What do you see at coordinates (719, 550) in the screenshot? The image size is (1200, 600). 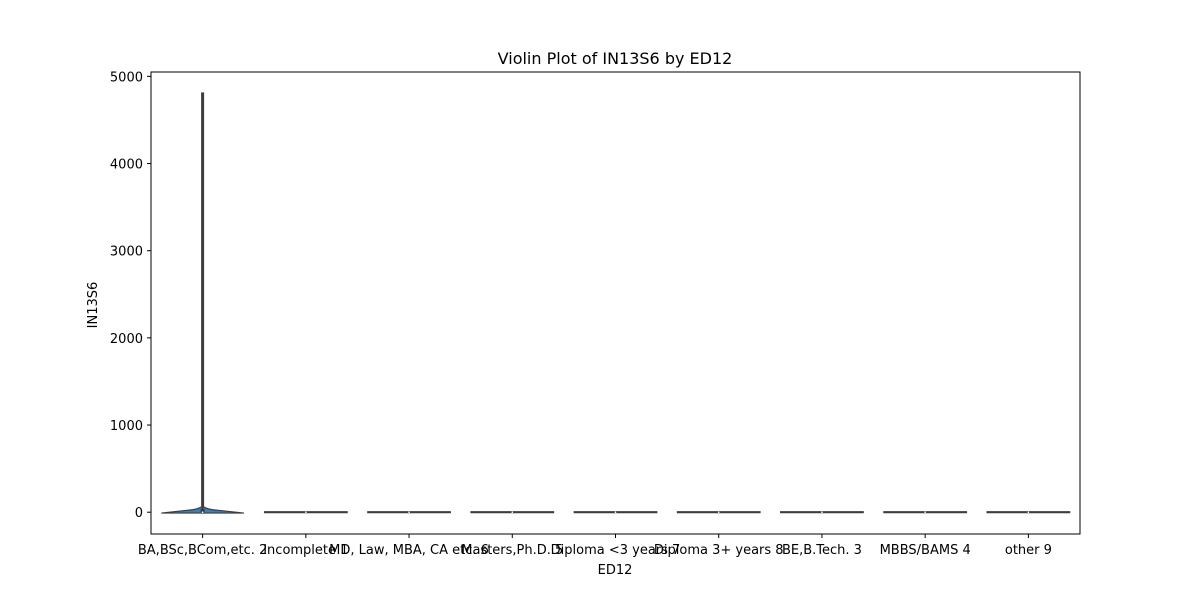 I see `x-tick-label: Diploma 3+ years 8` at bounding box center [719, 550].